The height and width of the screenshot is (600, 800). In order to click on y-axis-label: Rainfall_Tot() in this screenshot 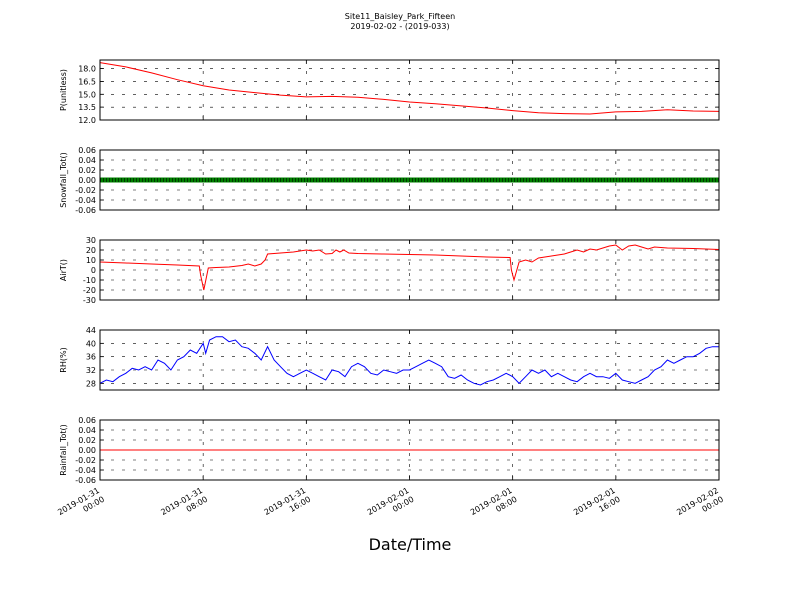, I will do `click(63, 450)`.